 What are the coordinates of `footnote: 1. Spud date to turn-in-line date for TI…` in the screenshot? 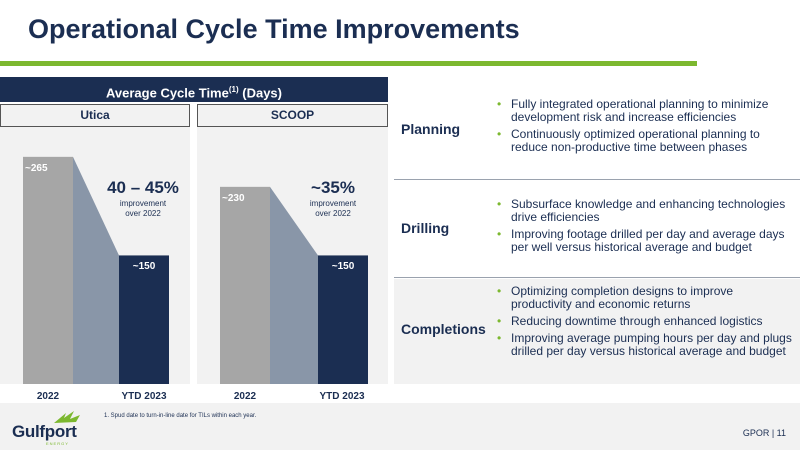 It's located at (180, 416).